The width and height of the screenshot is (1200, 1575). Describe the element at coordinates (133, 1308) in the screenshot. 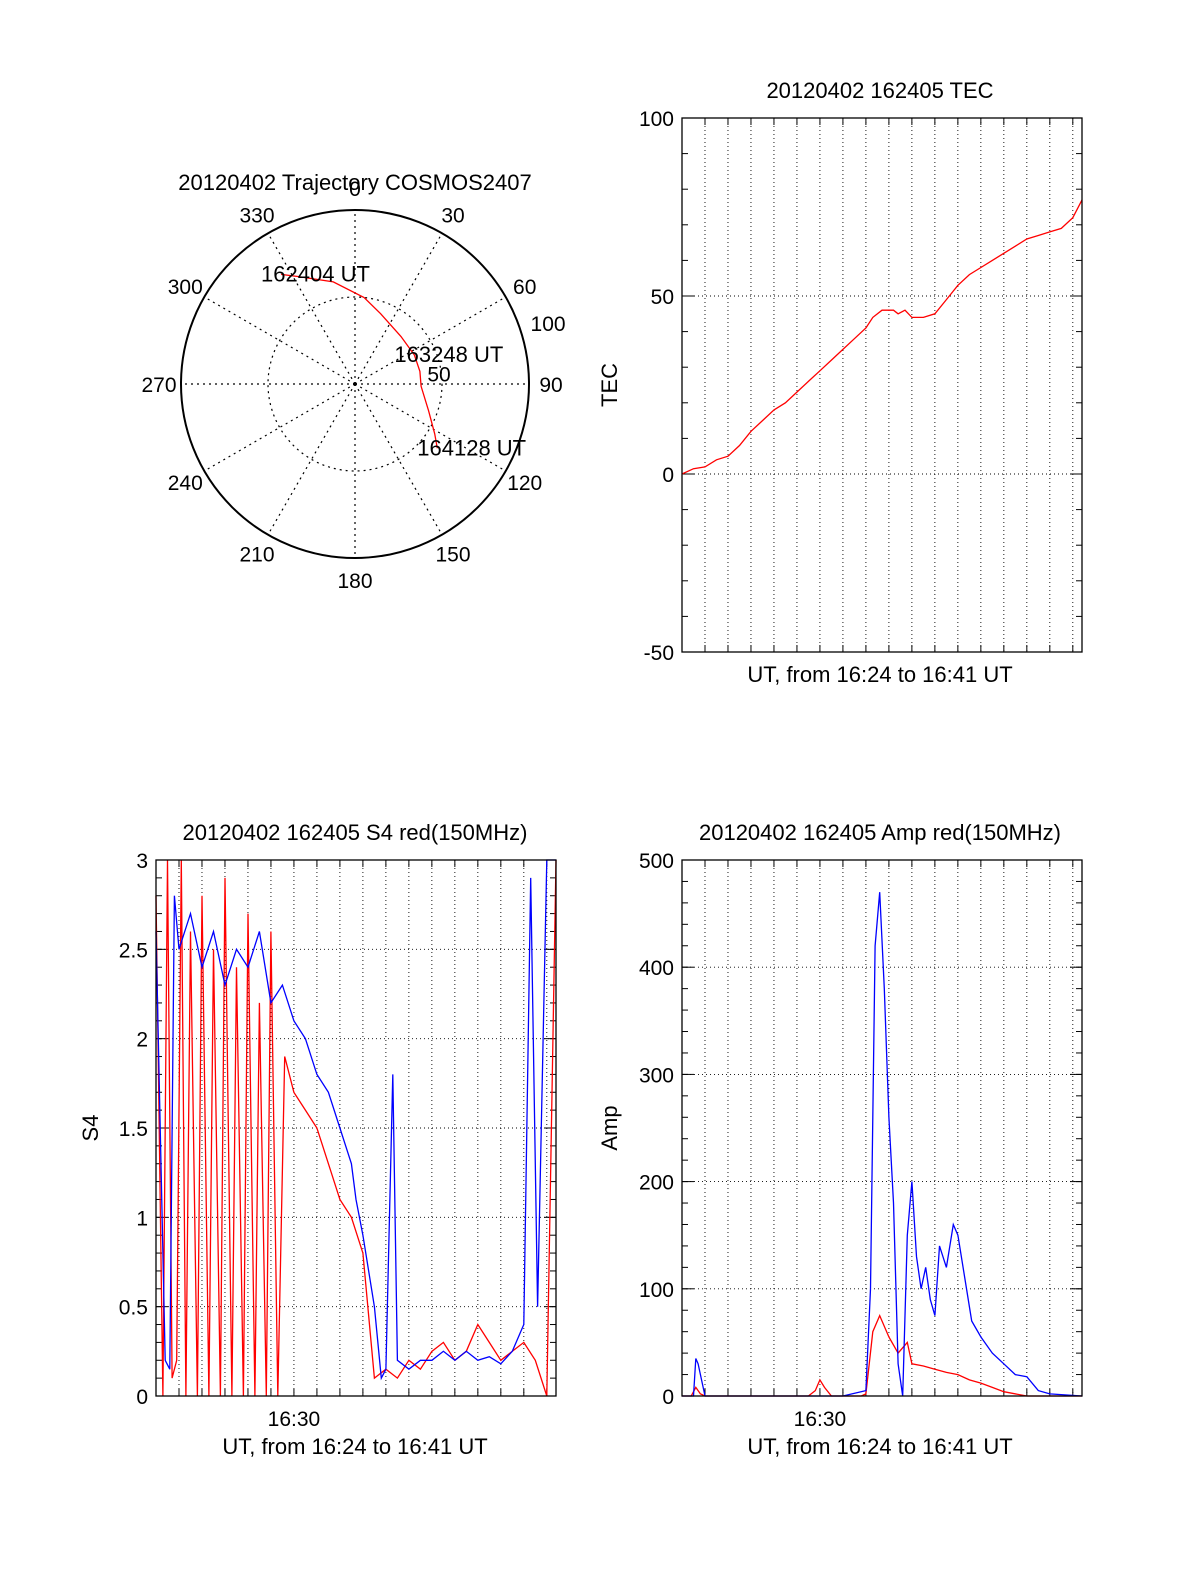

I see `y-tick-label: 0.5` at that location.